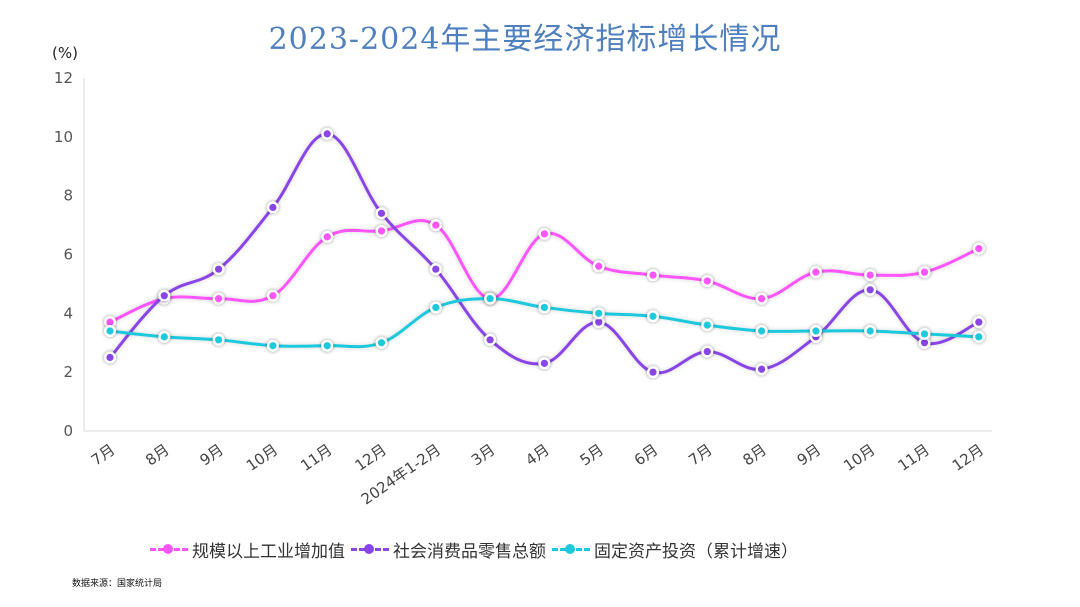  Describe the element at coordinates (68, 313) in the screenshot. I see `y-tick-label: 4` at that location.